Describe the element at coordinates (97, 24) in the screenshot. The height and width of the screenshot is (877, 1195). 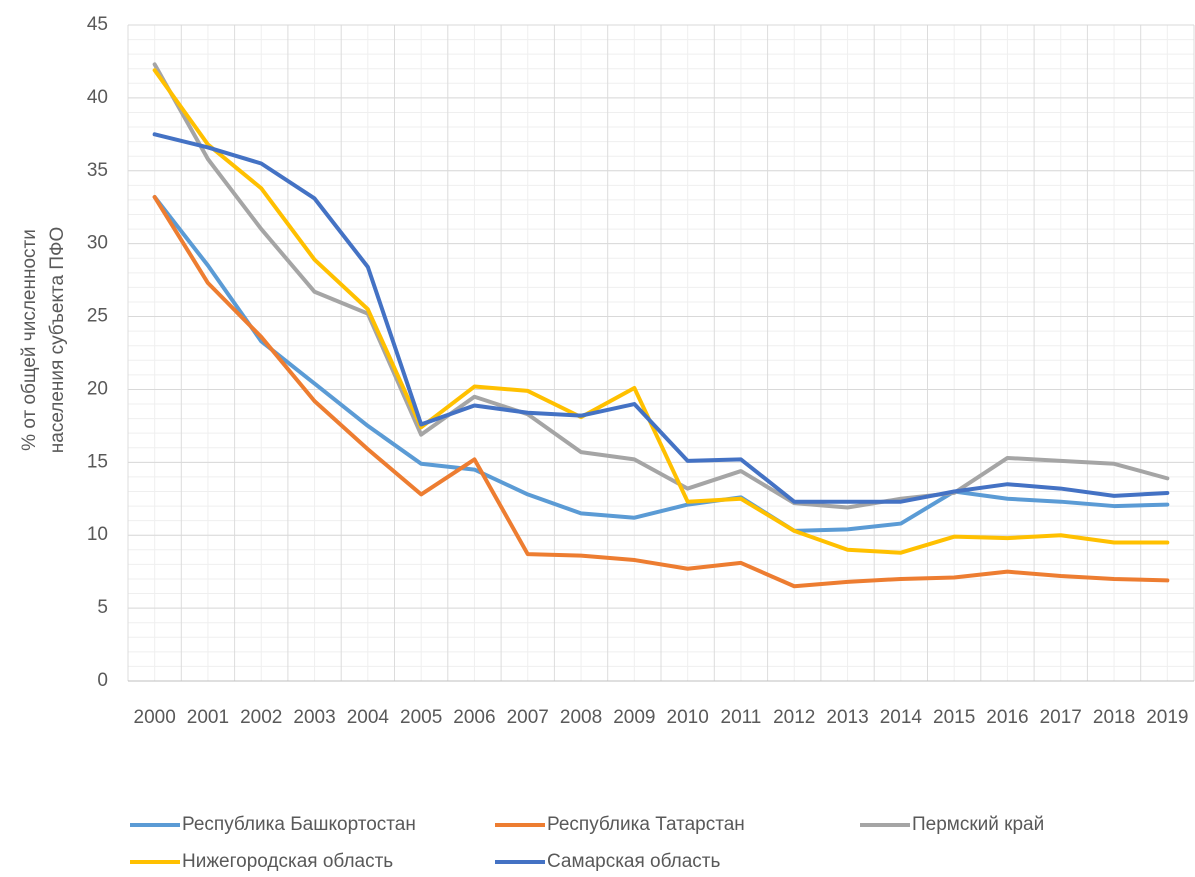
I see `y-tick-label: 45` at that location.